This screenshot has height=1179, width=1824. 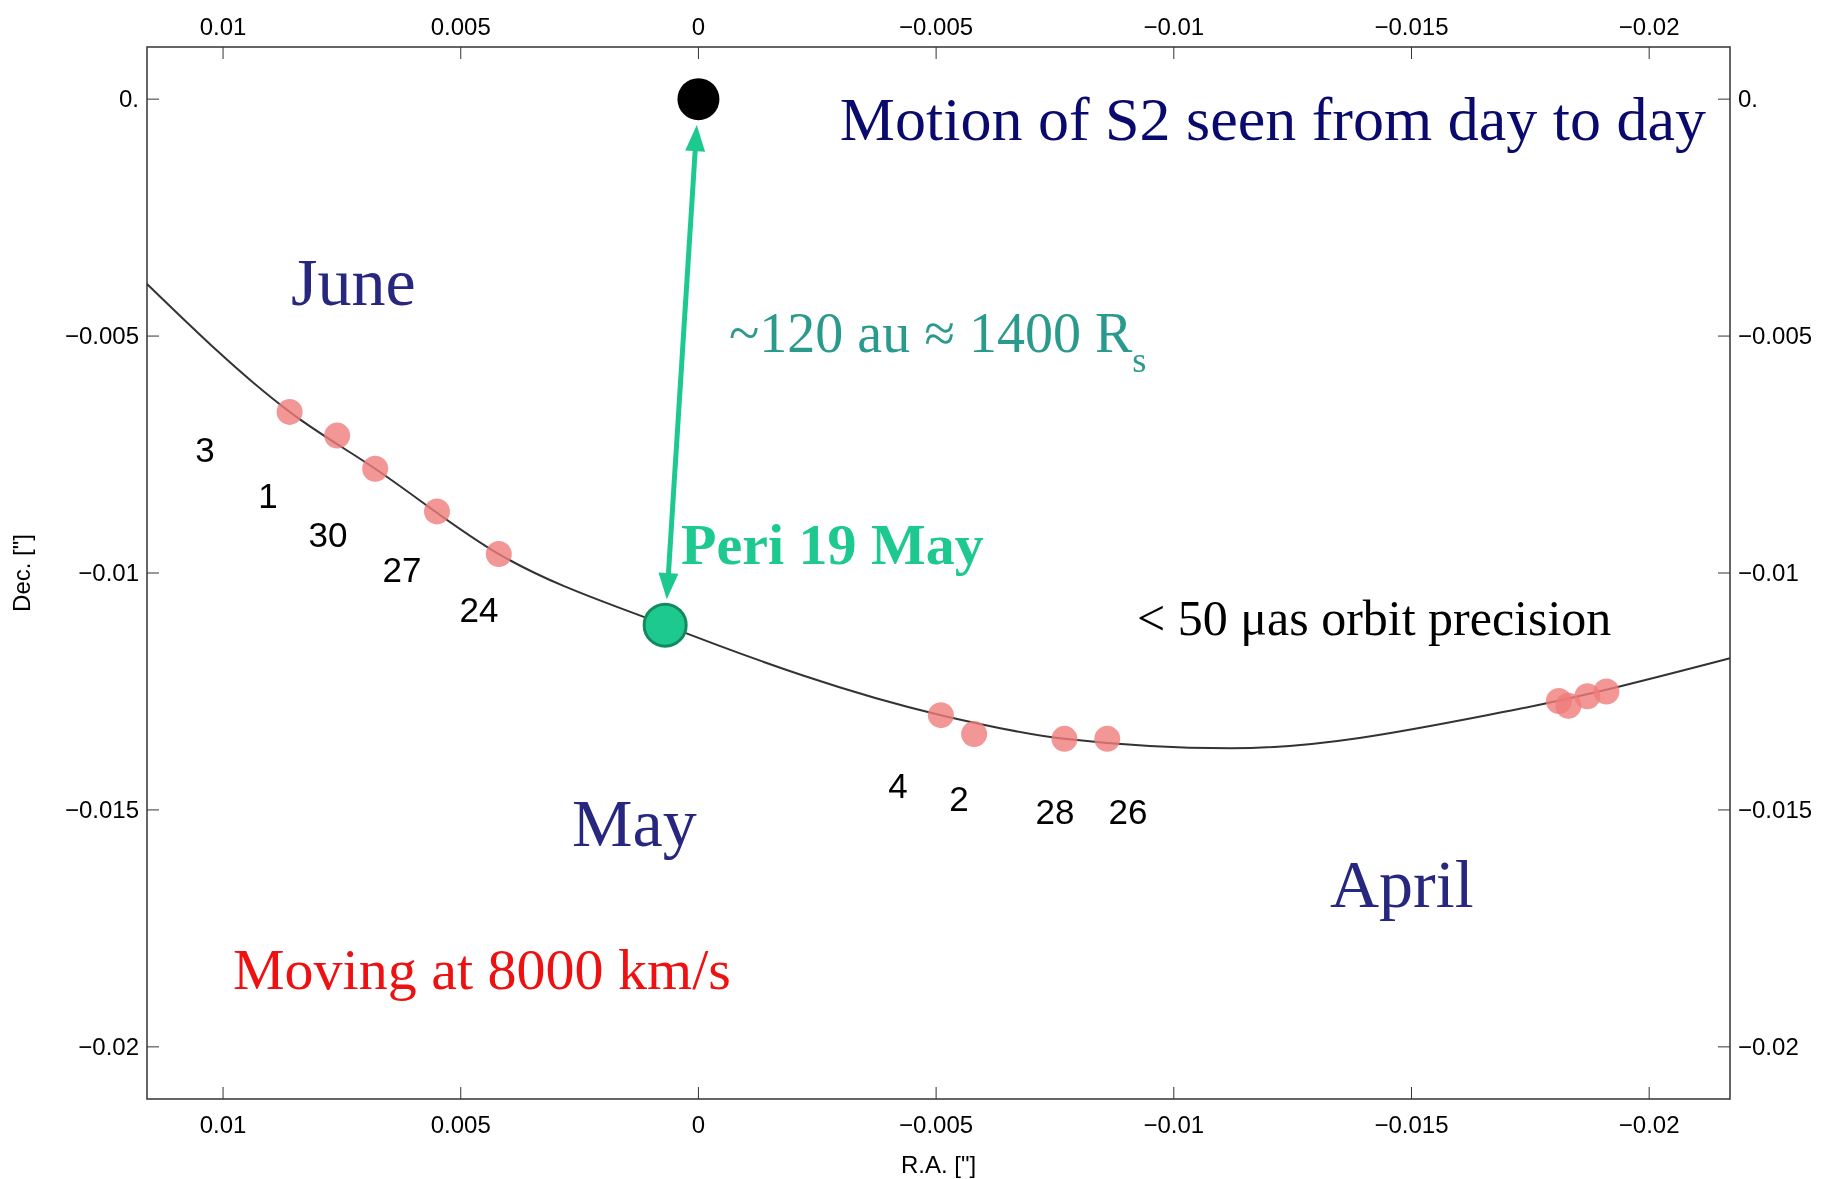 I want to click on x-tick-label: 0, so click(x=698, y=26).